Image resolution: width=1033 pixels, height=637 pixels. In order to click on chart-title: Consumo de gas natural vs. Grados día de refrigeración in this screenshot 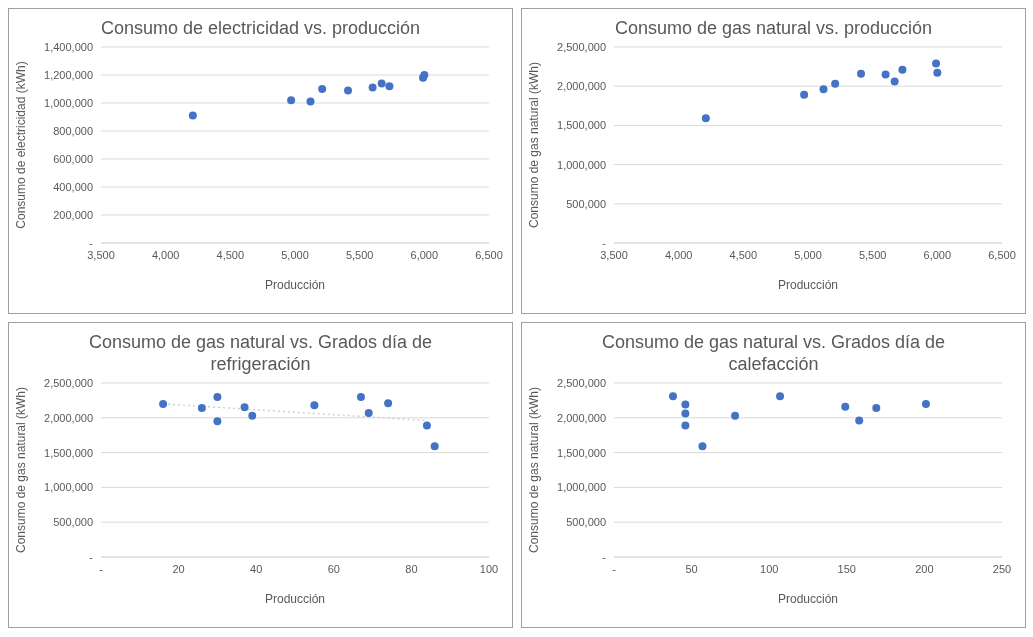, I will do `click(260, 353)`.